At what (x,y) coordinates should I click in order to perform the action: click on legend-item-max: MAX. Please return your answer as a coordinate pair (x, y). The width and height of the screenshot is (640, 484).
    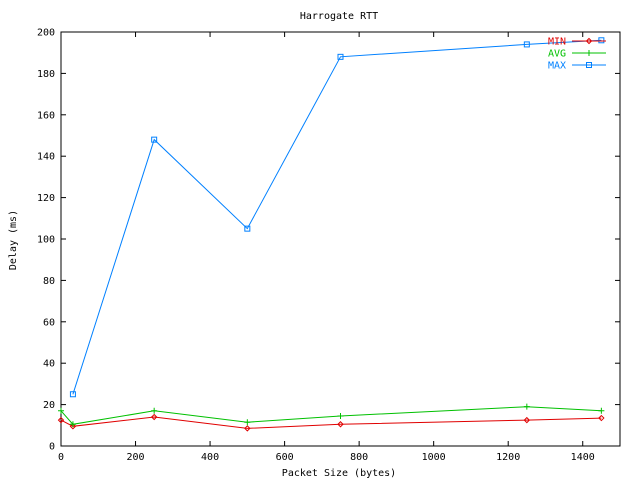
    Looking at the image, I should click on (577, 66).